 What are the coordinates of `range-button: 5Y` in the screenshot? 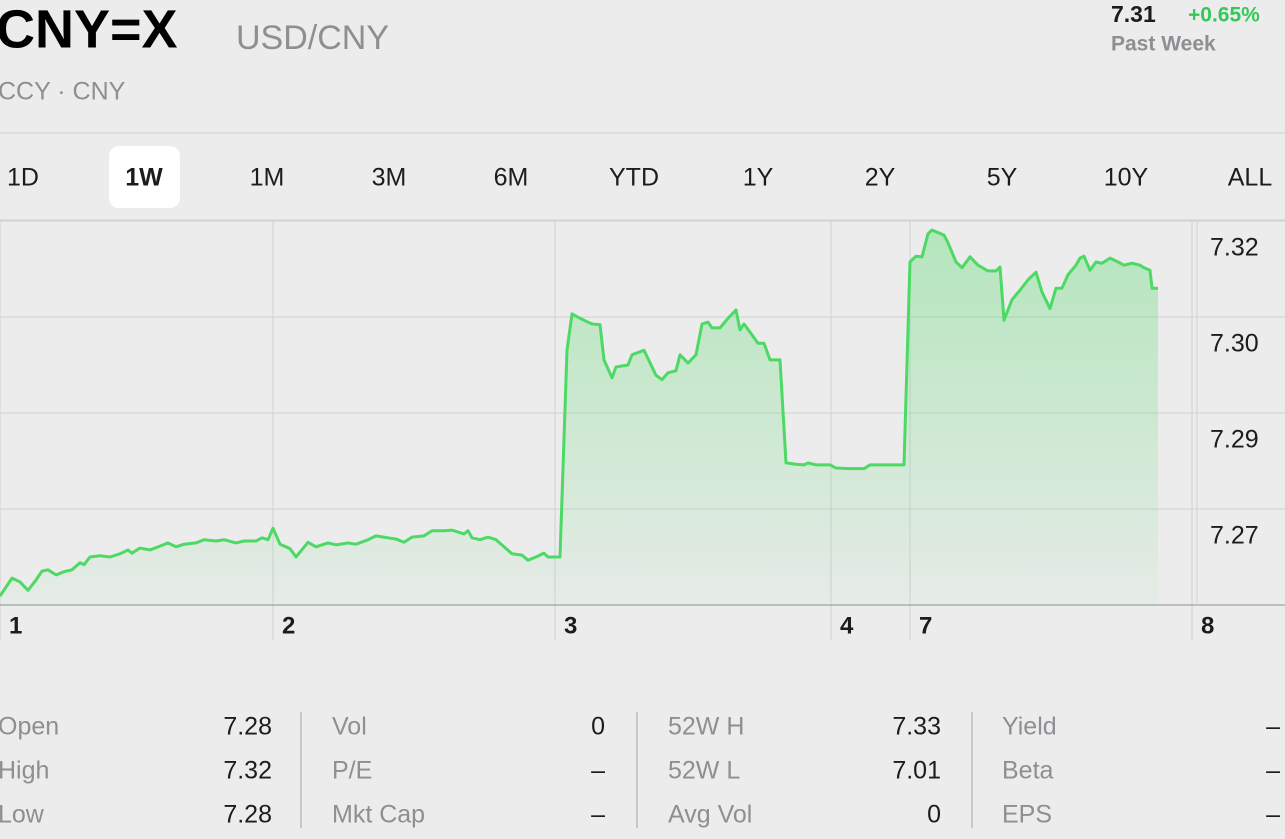 It's located at (1002, 178).